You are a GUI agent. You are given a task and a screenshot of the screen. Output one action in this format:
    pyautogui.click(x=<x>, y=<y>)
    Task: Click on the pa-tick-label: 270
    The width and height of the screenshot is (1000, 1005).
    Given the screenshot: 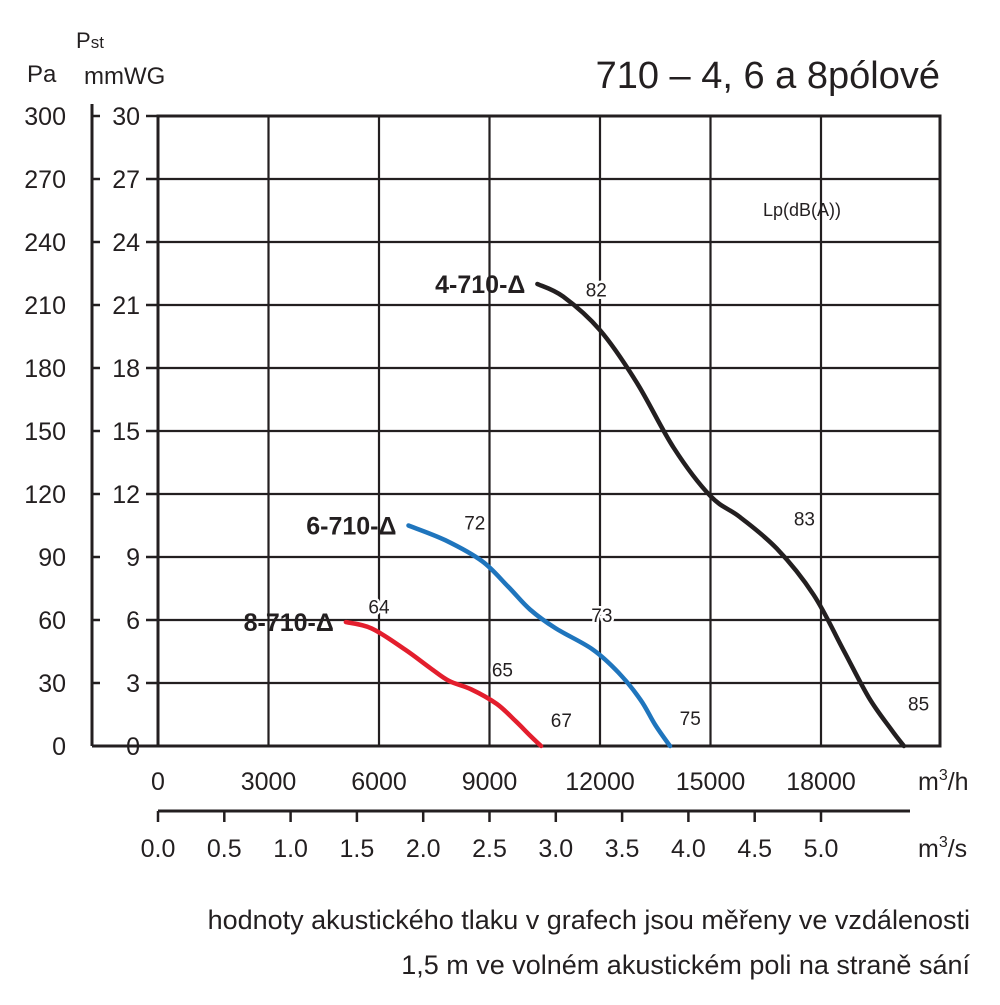 What is the action you would take?
    pyautogui.click(x=45, y=180)
    